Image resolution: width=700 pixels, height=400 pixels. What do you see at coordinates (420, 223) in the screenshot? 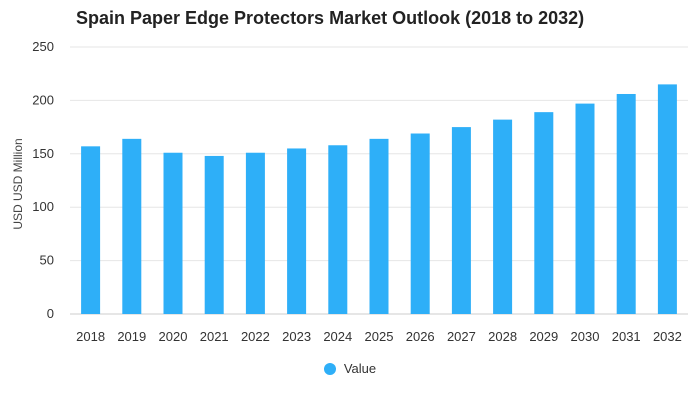
I see `bar-2026` at bounding box center [420, 223].